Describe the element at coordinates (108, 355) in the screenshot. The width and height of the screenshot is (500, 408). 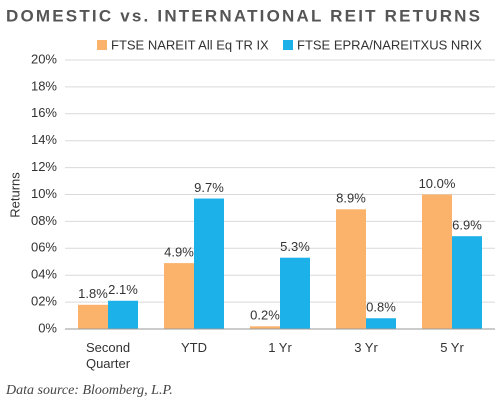
I see `x-tick-label: Second Quarter` at that location.